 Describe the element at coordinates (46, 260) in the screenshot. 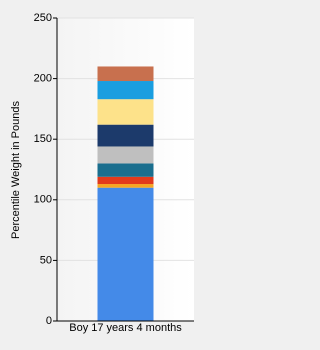

I see `y-tick-label: 50` at that location.